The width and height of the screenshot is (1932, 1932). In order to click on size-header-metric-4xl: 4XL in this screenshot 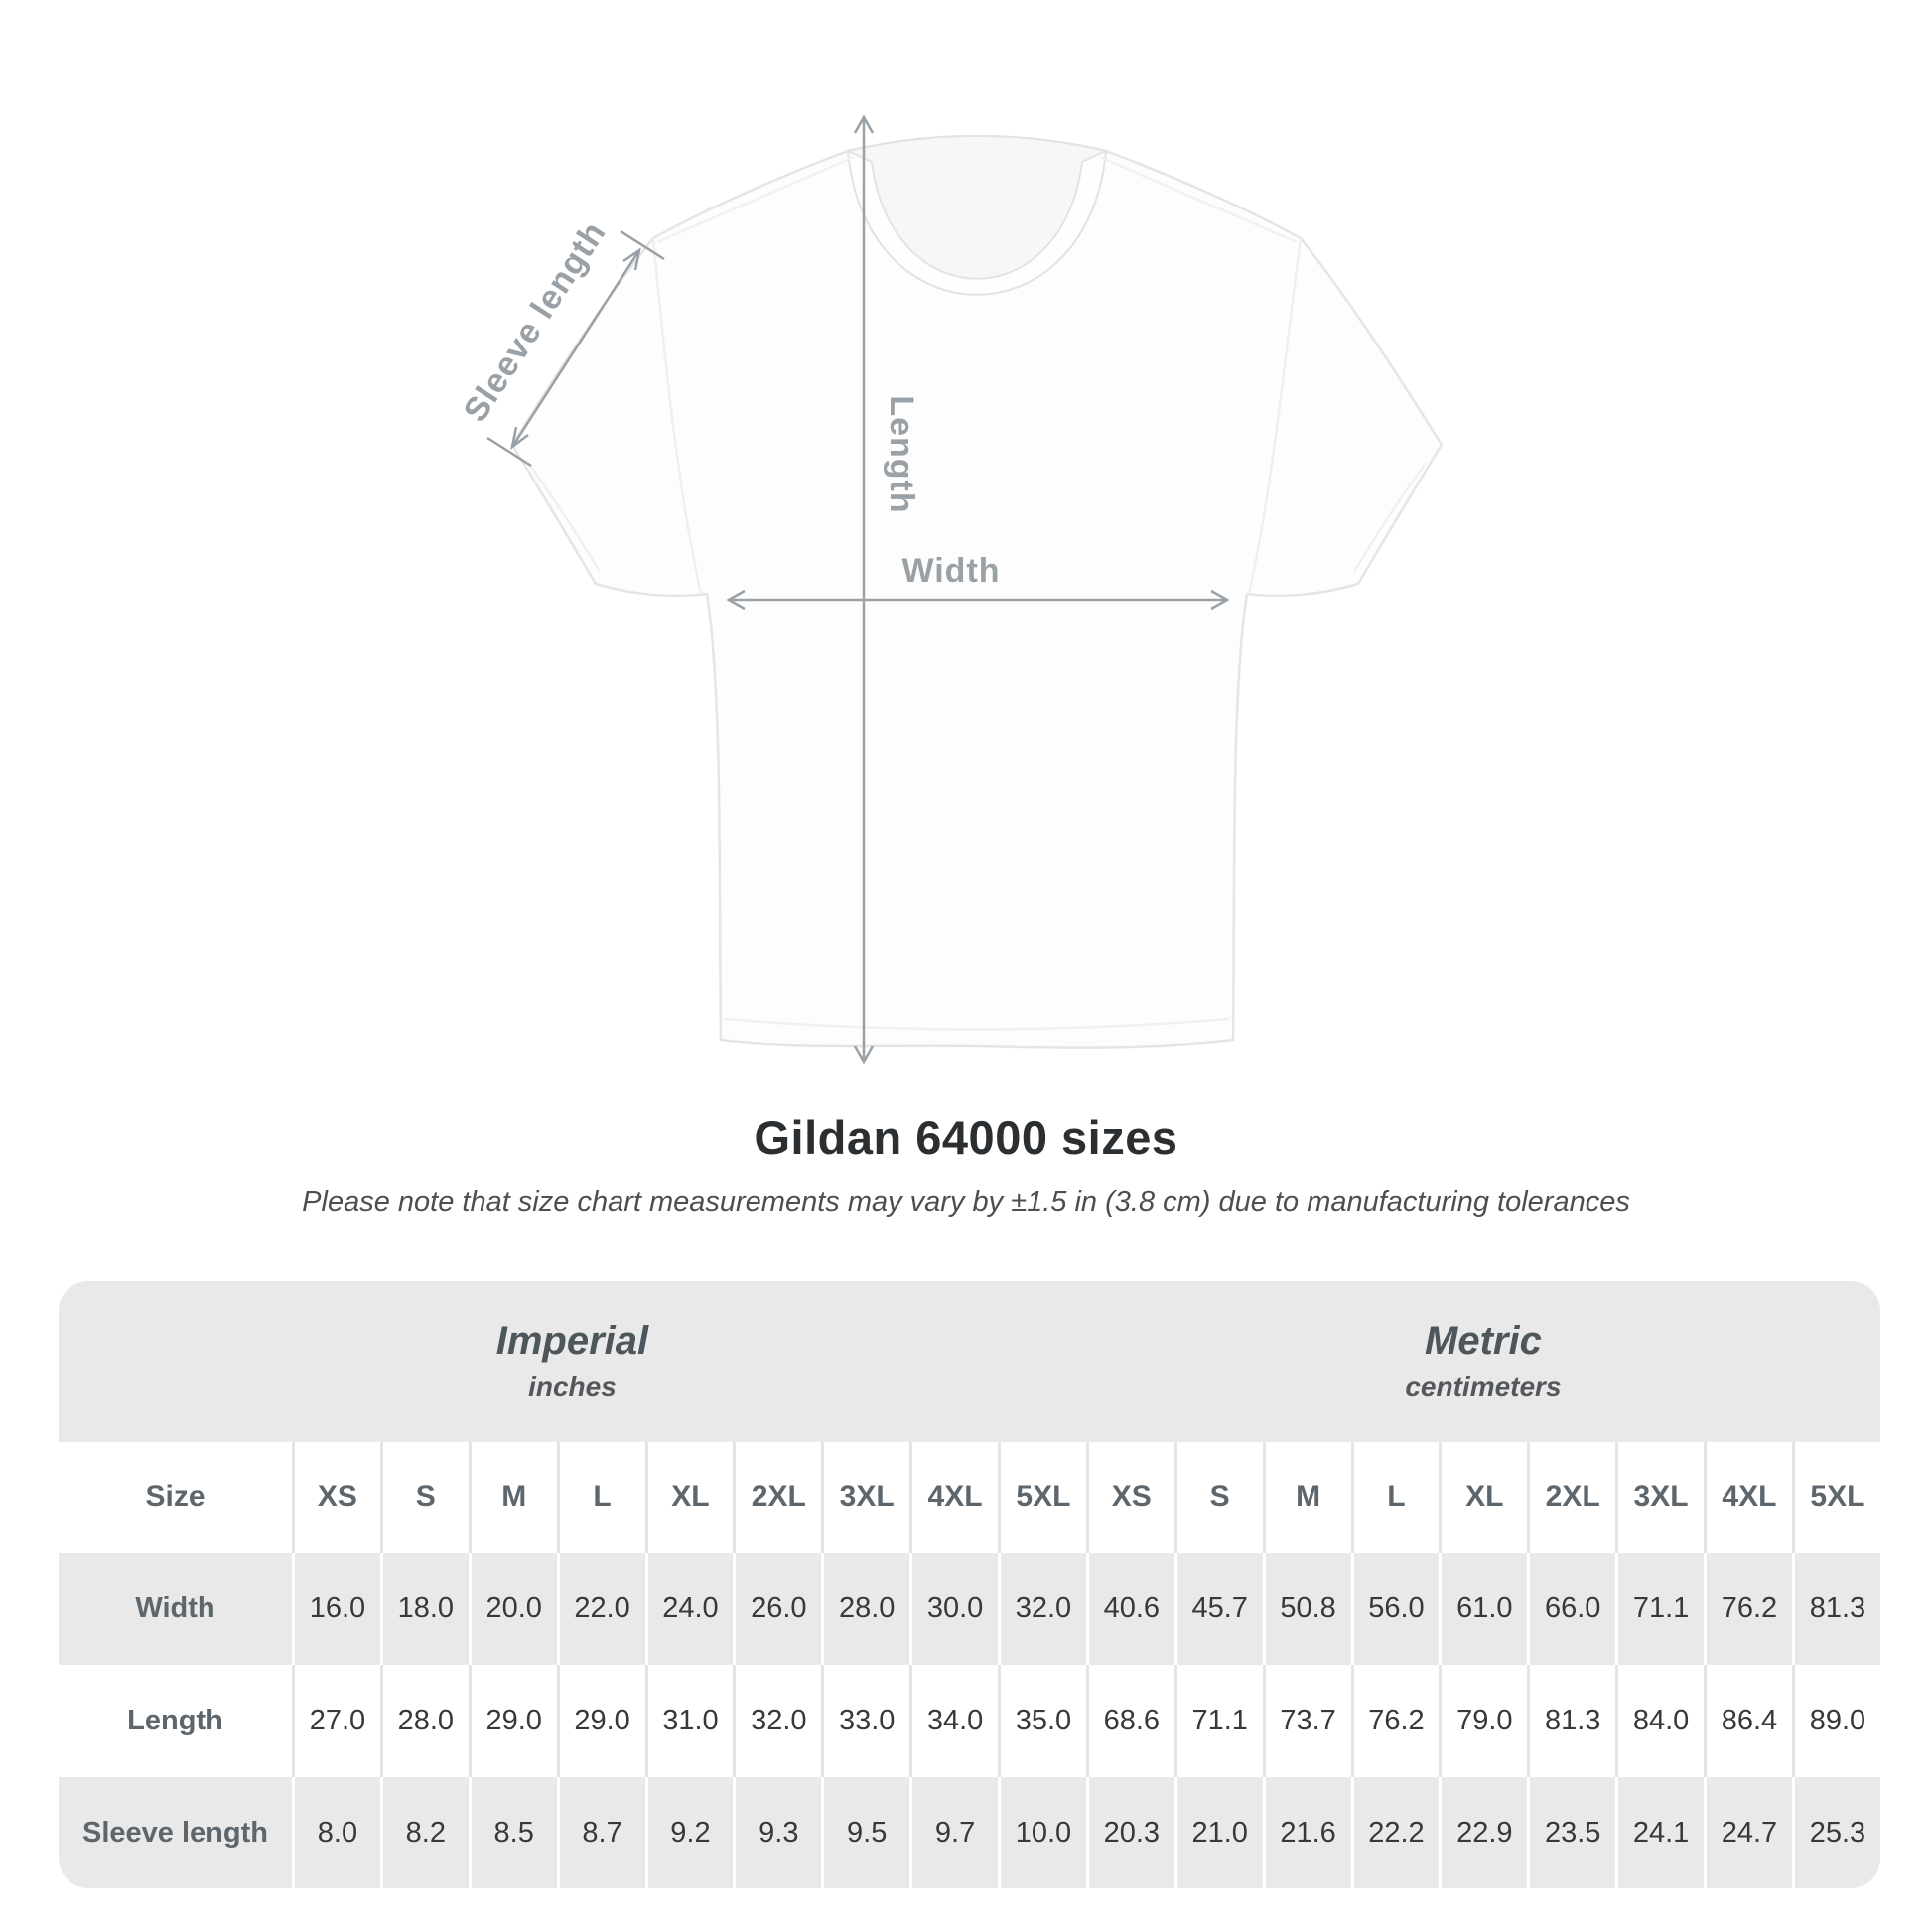, I will do `click(1748, 1497)`.